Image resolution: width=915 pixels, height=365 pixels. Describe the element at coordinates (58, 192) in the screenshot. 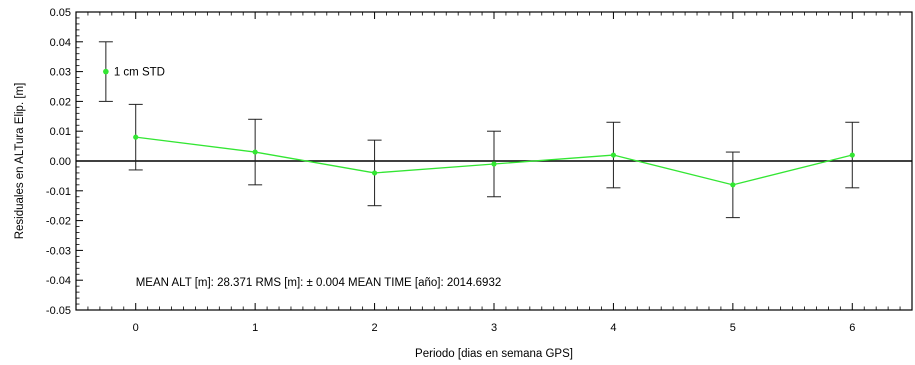

I see `y-tick-label: -0.01` at that location.